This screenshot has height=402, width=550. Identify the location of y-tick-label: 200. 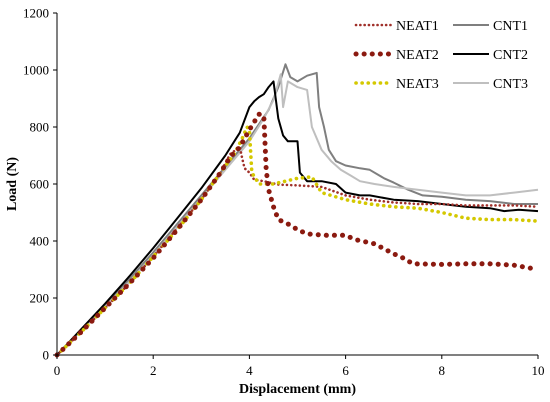
(40, 298).